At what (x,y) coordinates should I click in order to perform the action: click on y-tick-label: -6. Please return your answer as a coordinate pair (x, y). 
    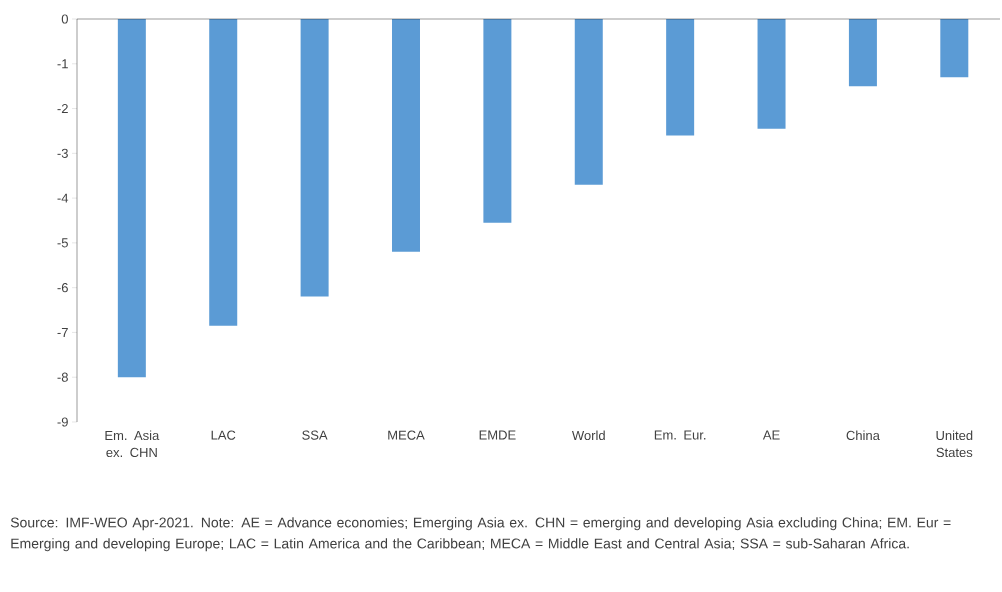
    Looking at the image, I should click on (62, 288).